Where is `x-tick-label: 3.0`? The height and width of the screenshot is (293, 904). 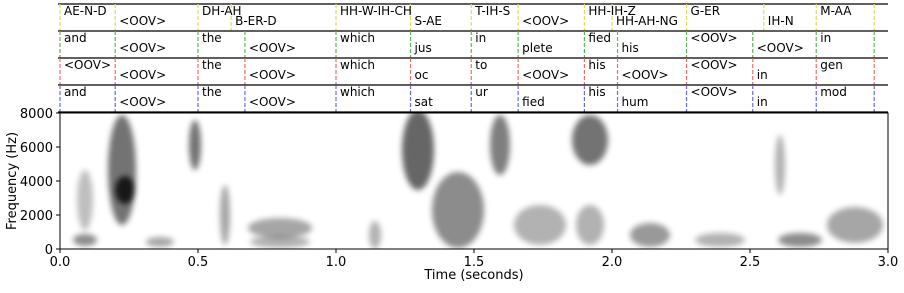
x-tick-label: 3.0 is located at coordinates (888, 262).